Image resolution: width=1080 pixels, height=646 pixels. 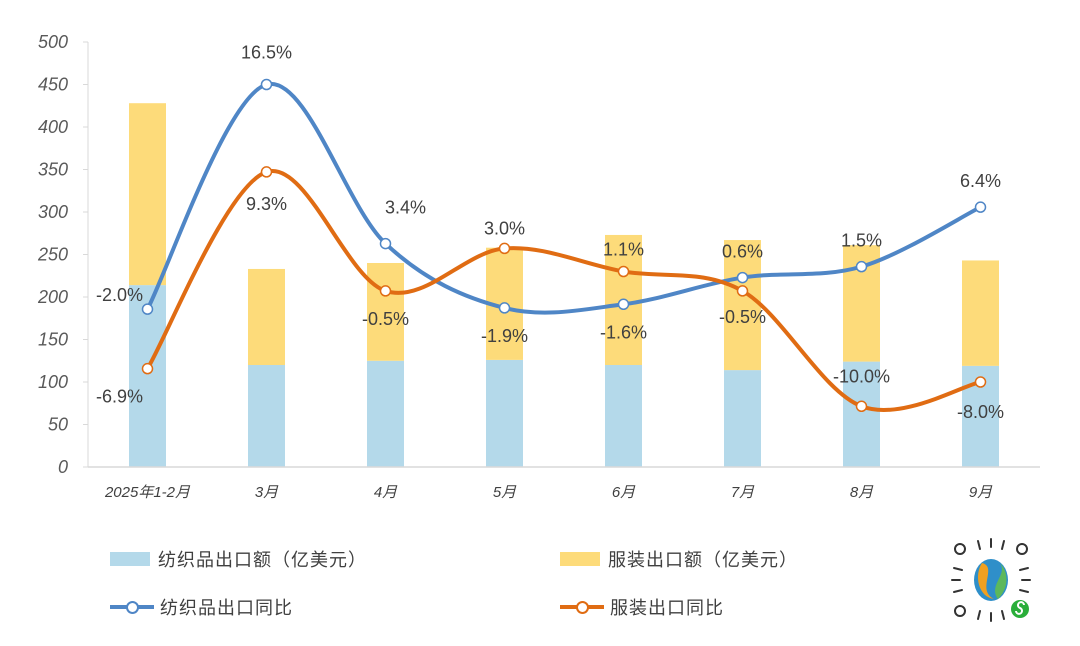 What do you see at coordinates (52, 297) in the screenshot?
I see `y-tick-label: 200` at bounding box center [52, 297].